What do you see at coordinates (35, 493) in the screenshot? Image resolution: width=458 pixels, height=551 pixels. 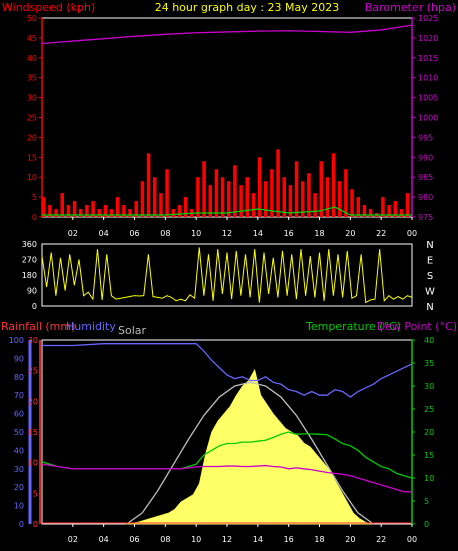 I see `rainfall-tick-label: 5` at bounding box center [35, 493].